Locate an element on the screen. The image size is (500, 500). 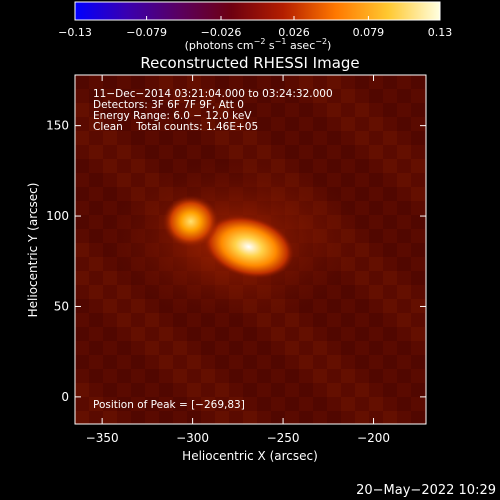
colorbar-tick-label: −0.079 is located at coordinates (146, 32).